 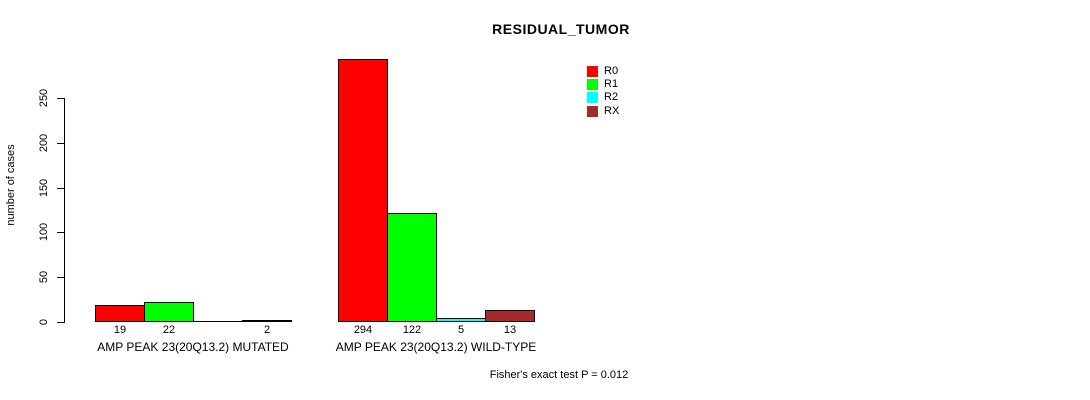 I want to click on y-axis-tick-label: 200, so click(x=44, y=143).